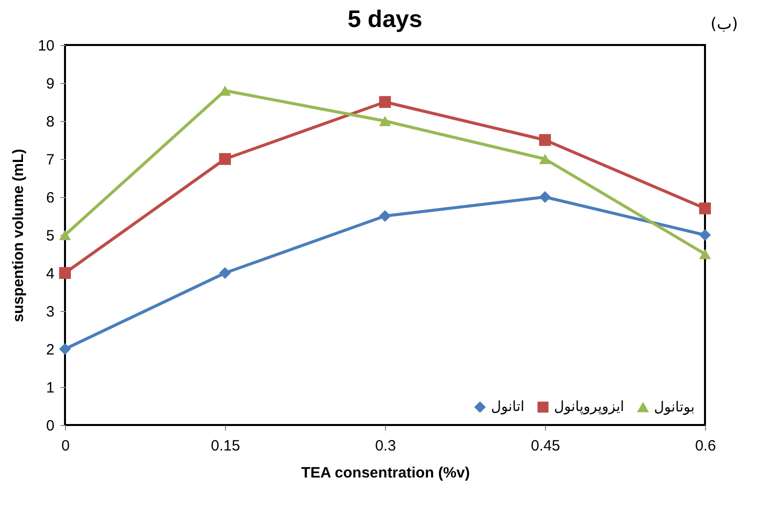 This screenshot has width=760, height=524. What do you see at coordinates (46, 46) in the screenshot?
I see `y-tick-label: 10` at bounding box center [46, 46].